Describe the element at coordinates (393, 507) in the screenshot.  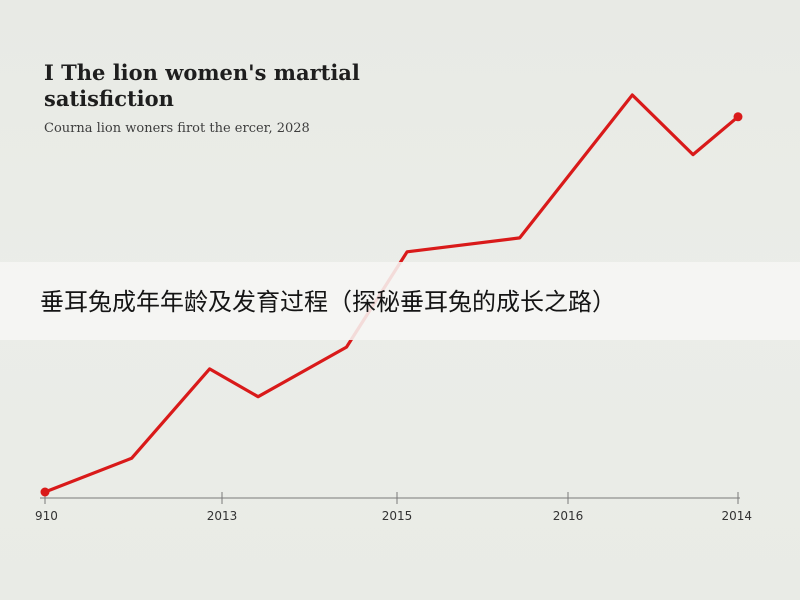
I see `x-axis-ticks: 910 2013 2015 2016 2014` at that location.